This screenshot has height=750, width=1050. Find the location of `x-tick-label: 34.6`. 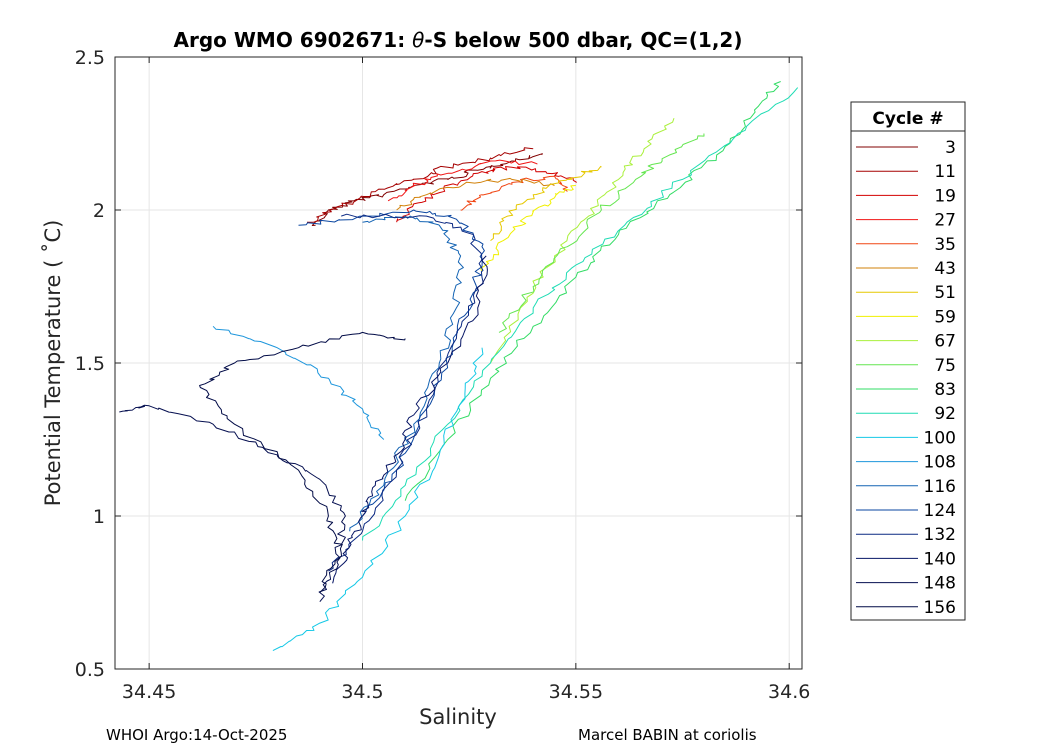

x-tick-label: 34.6 is located at coordinates (789, 692).